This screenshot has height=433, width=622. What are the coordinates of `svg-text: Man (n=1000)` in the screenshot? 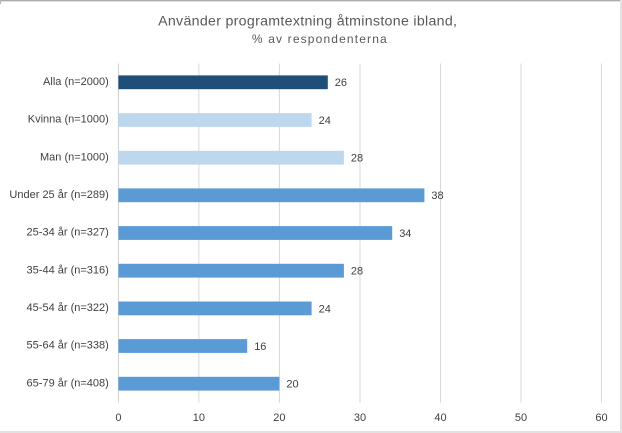 It's located at (74, 157).